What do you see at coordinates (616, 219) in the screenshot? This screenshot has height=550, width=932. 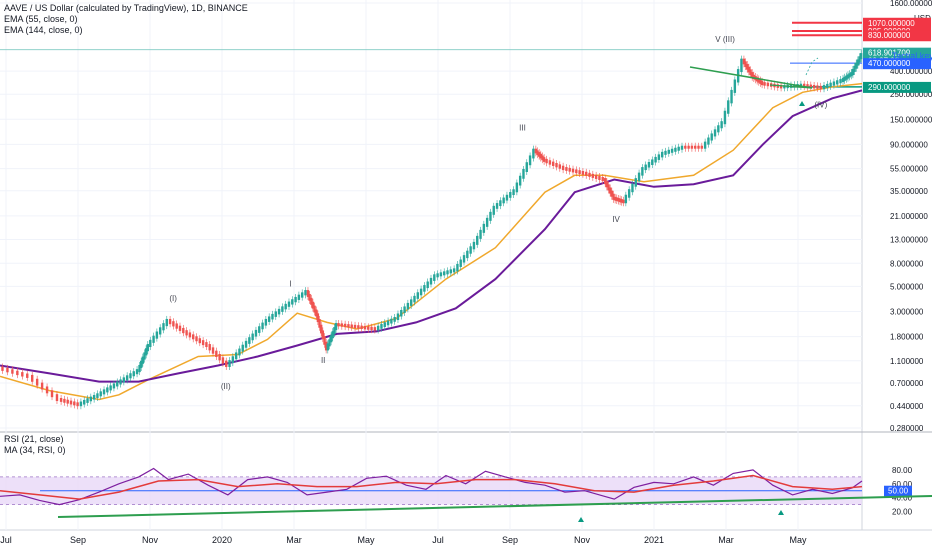 I see `wave-label: IV` at bounding box center [616, 219].